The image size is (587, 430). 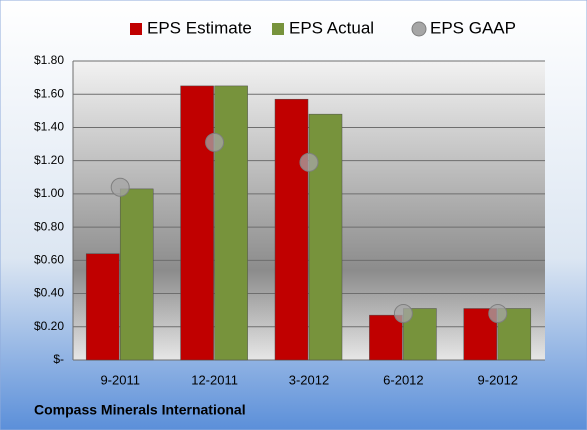 I want to click on y-tick-label: $1.20, so click(x=49, y=160).